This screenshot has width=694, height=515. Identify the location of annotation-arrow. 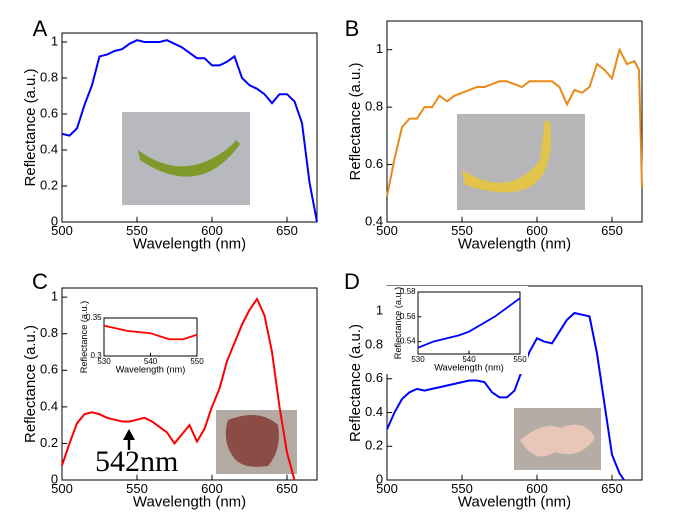
(129, 439).